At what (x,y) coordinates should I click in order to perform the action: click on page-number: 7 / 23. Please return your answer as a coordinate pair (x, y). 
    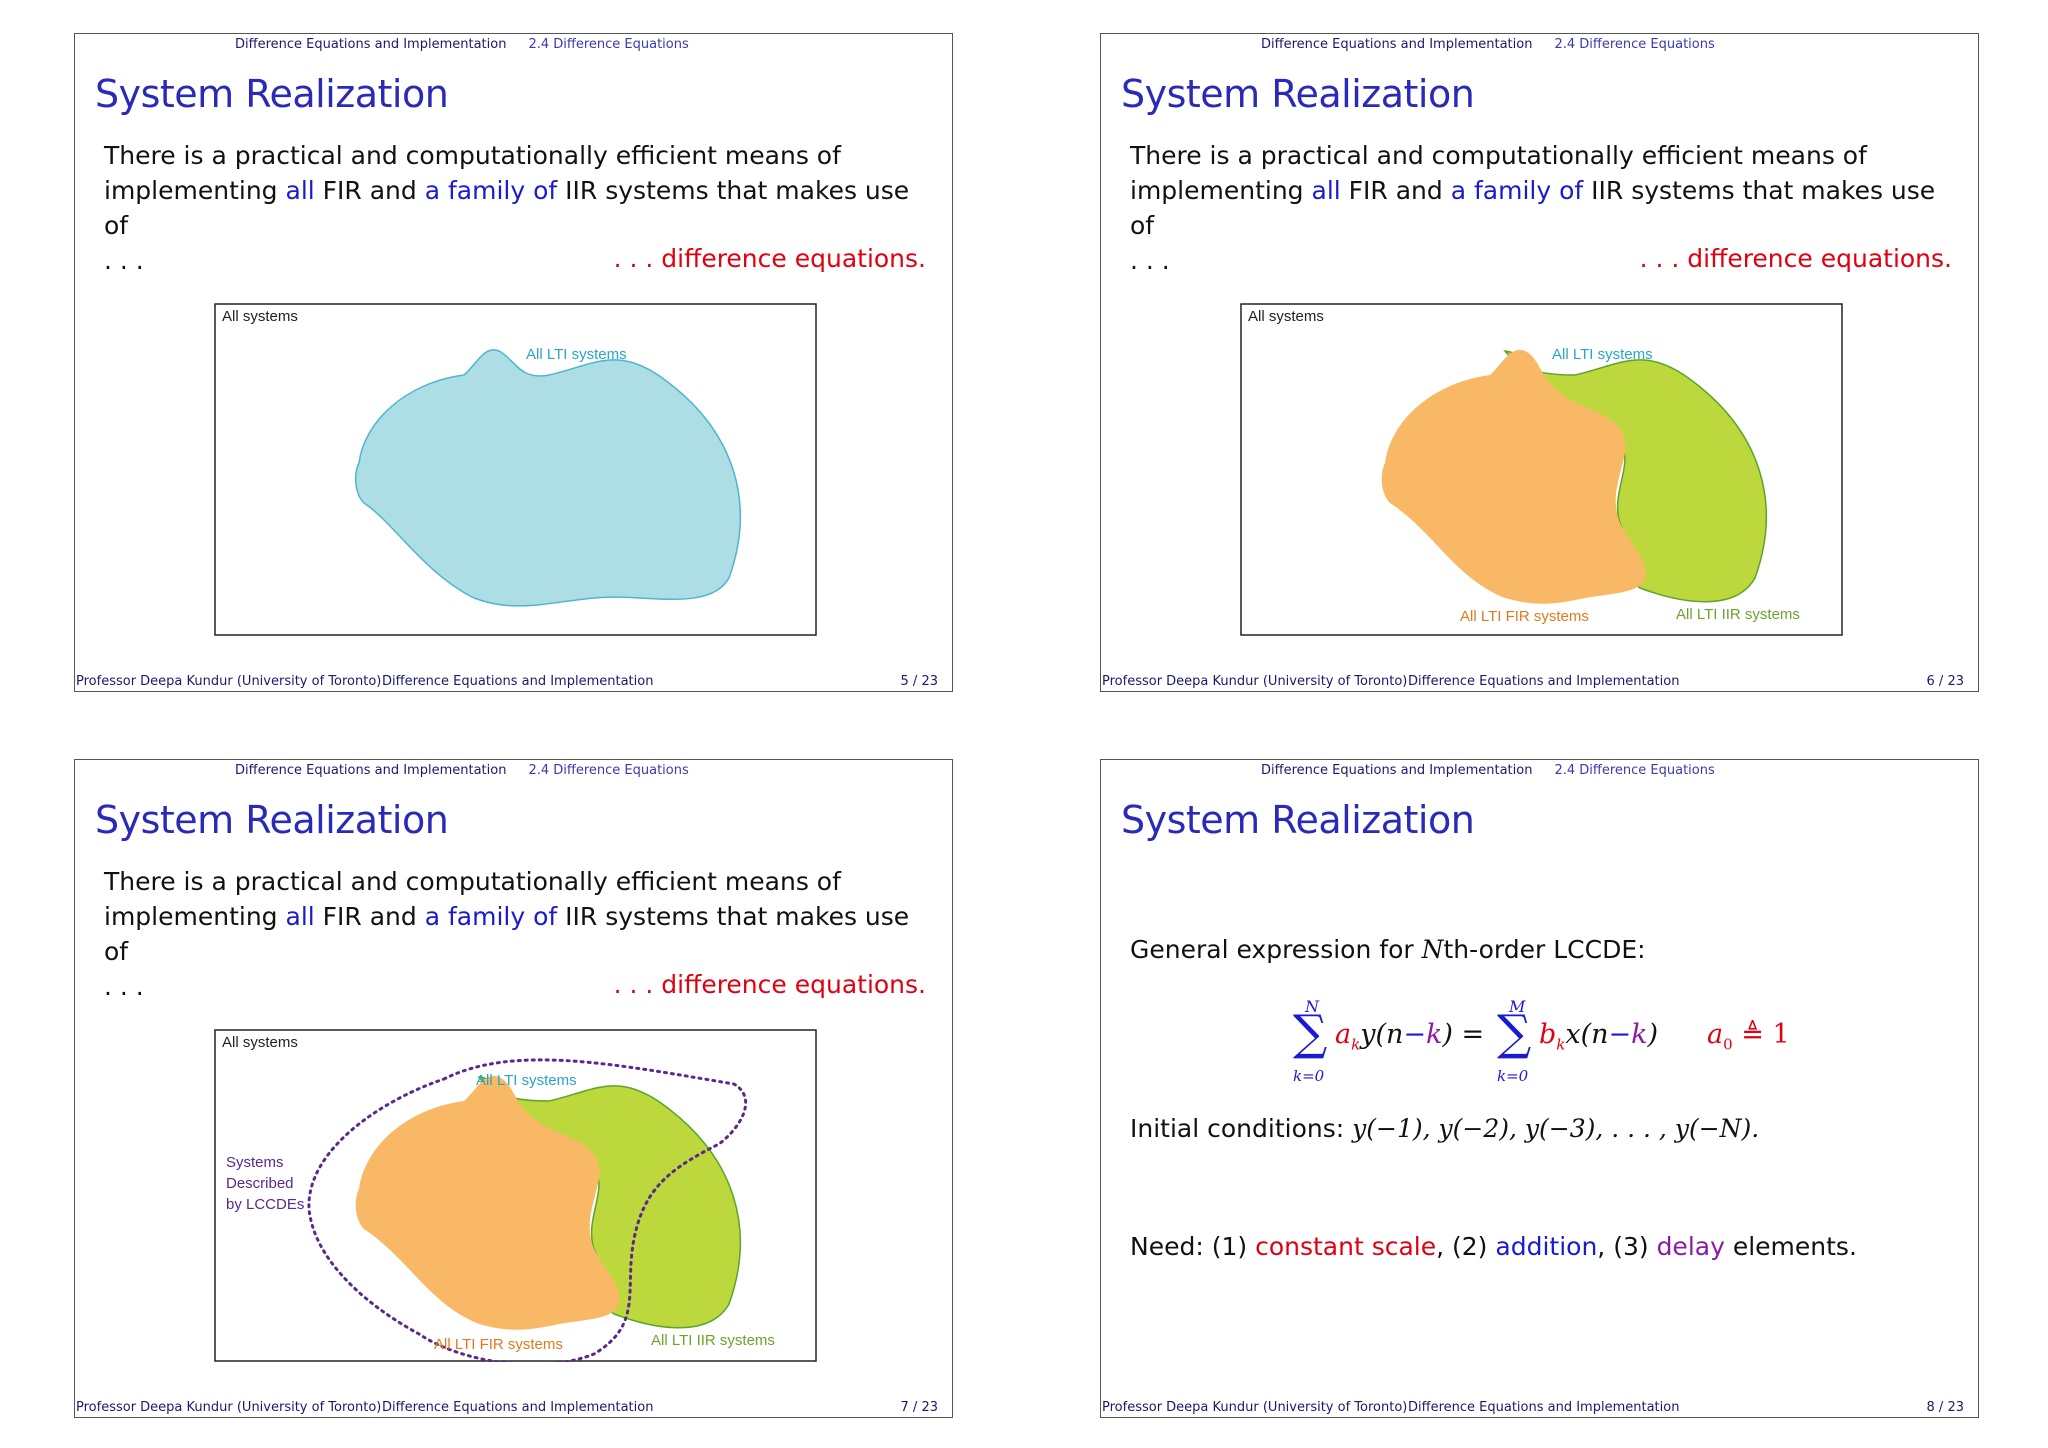
    Looking at the image, I should click on (919, 1407).